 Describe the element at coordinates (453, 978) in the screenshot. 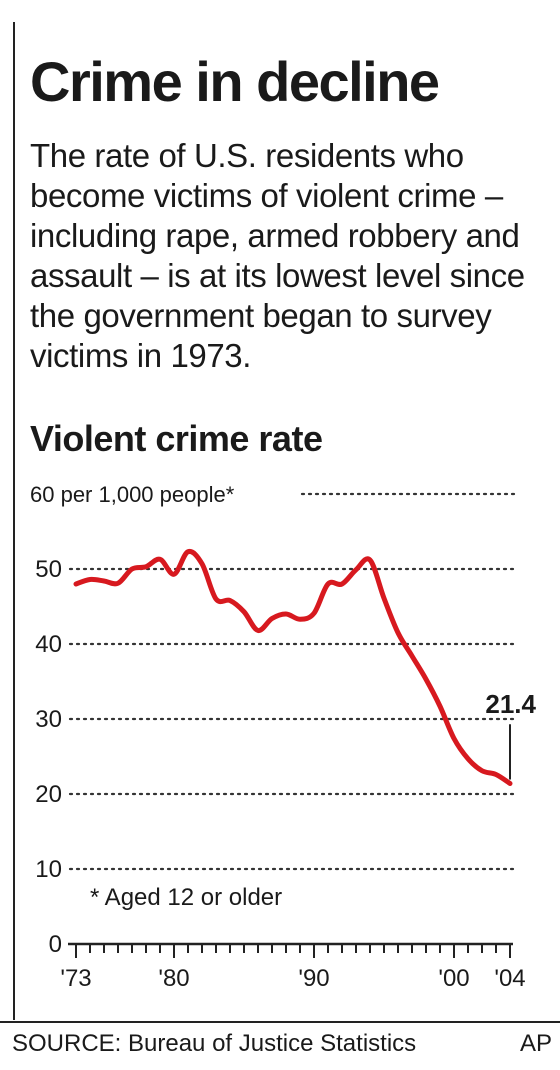

I see `x-tick-label-2000: '00` at that location.